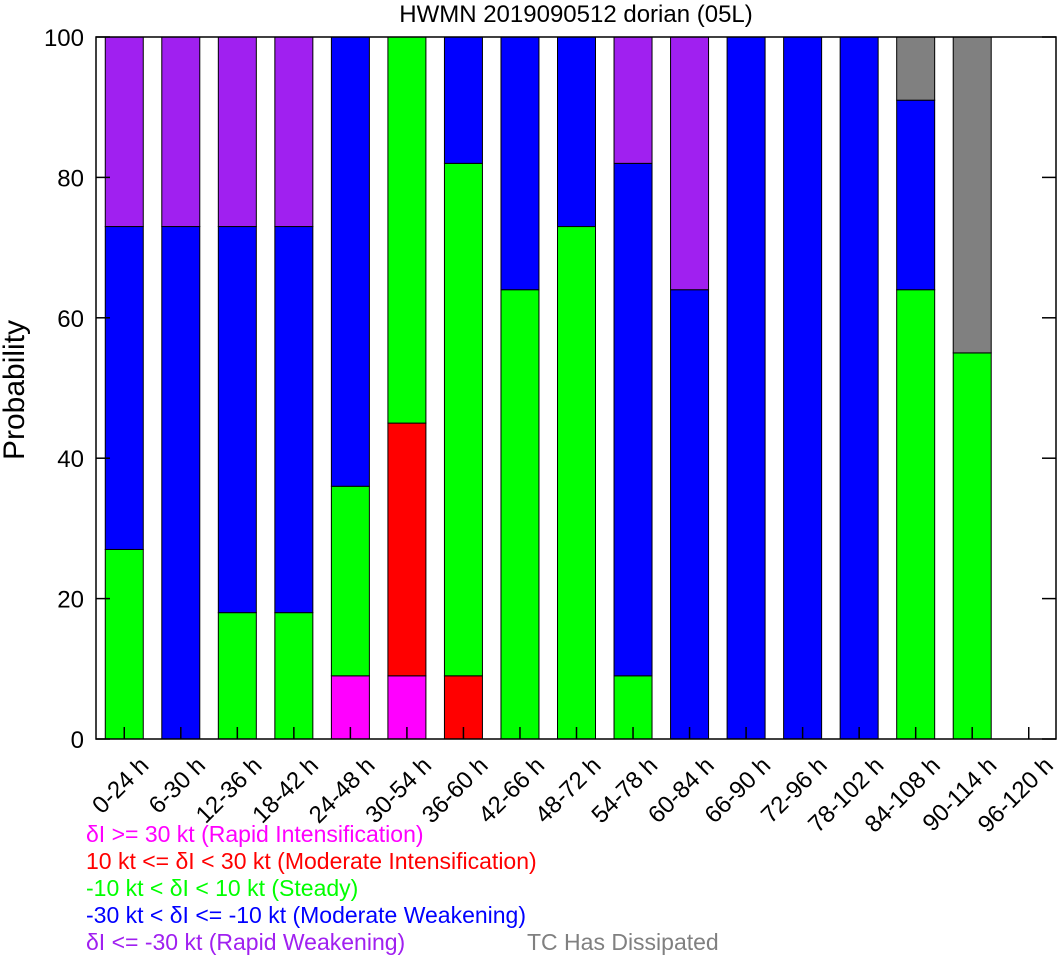  Describe the element at coordinates (77, 740) in the screenshot. I see `y-tick-label: 0` at that location.